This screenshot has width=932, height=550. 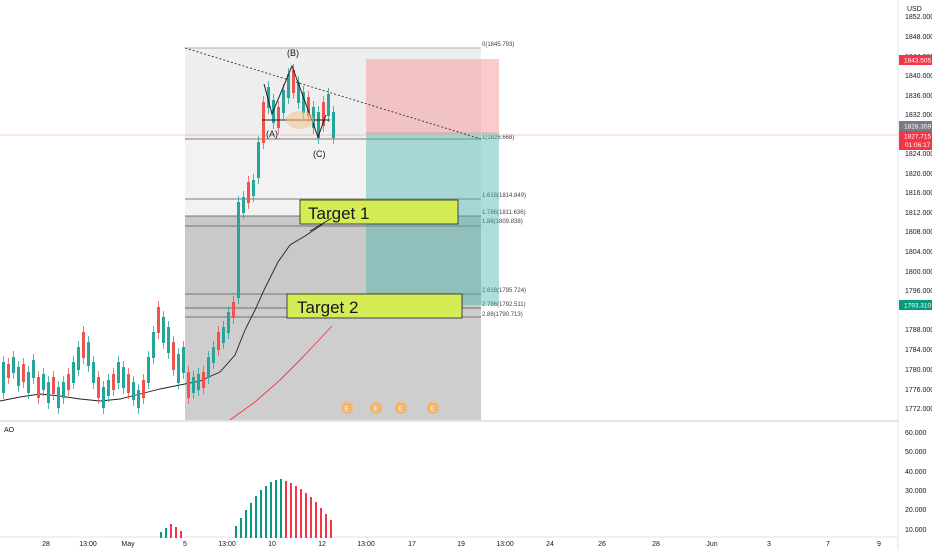 I want to click on event-badges: E E E E, so click(x=390, y=408).